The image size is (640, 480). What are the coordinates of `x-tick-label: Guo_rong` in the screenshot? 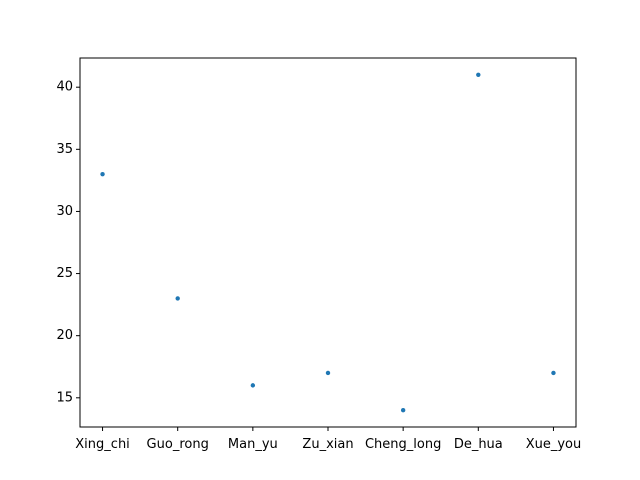 It's located at (178, 444).